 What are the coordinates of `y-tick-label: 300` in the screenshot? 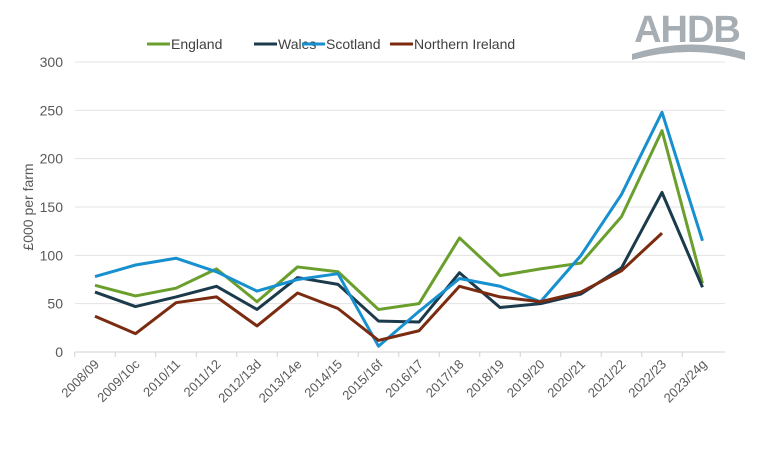 It's located at (52, 62).